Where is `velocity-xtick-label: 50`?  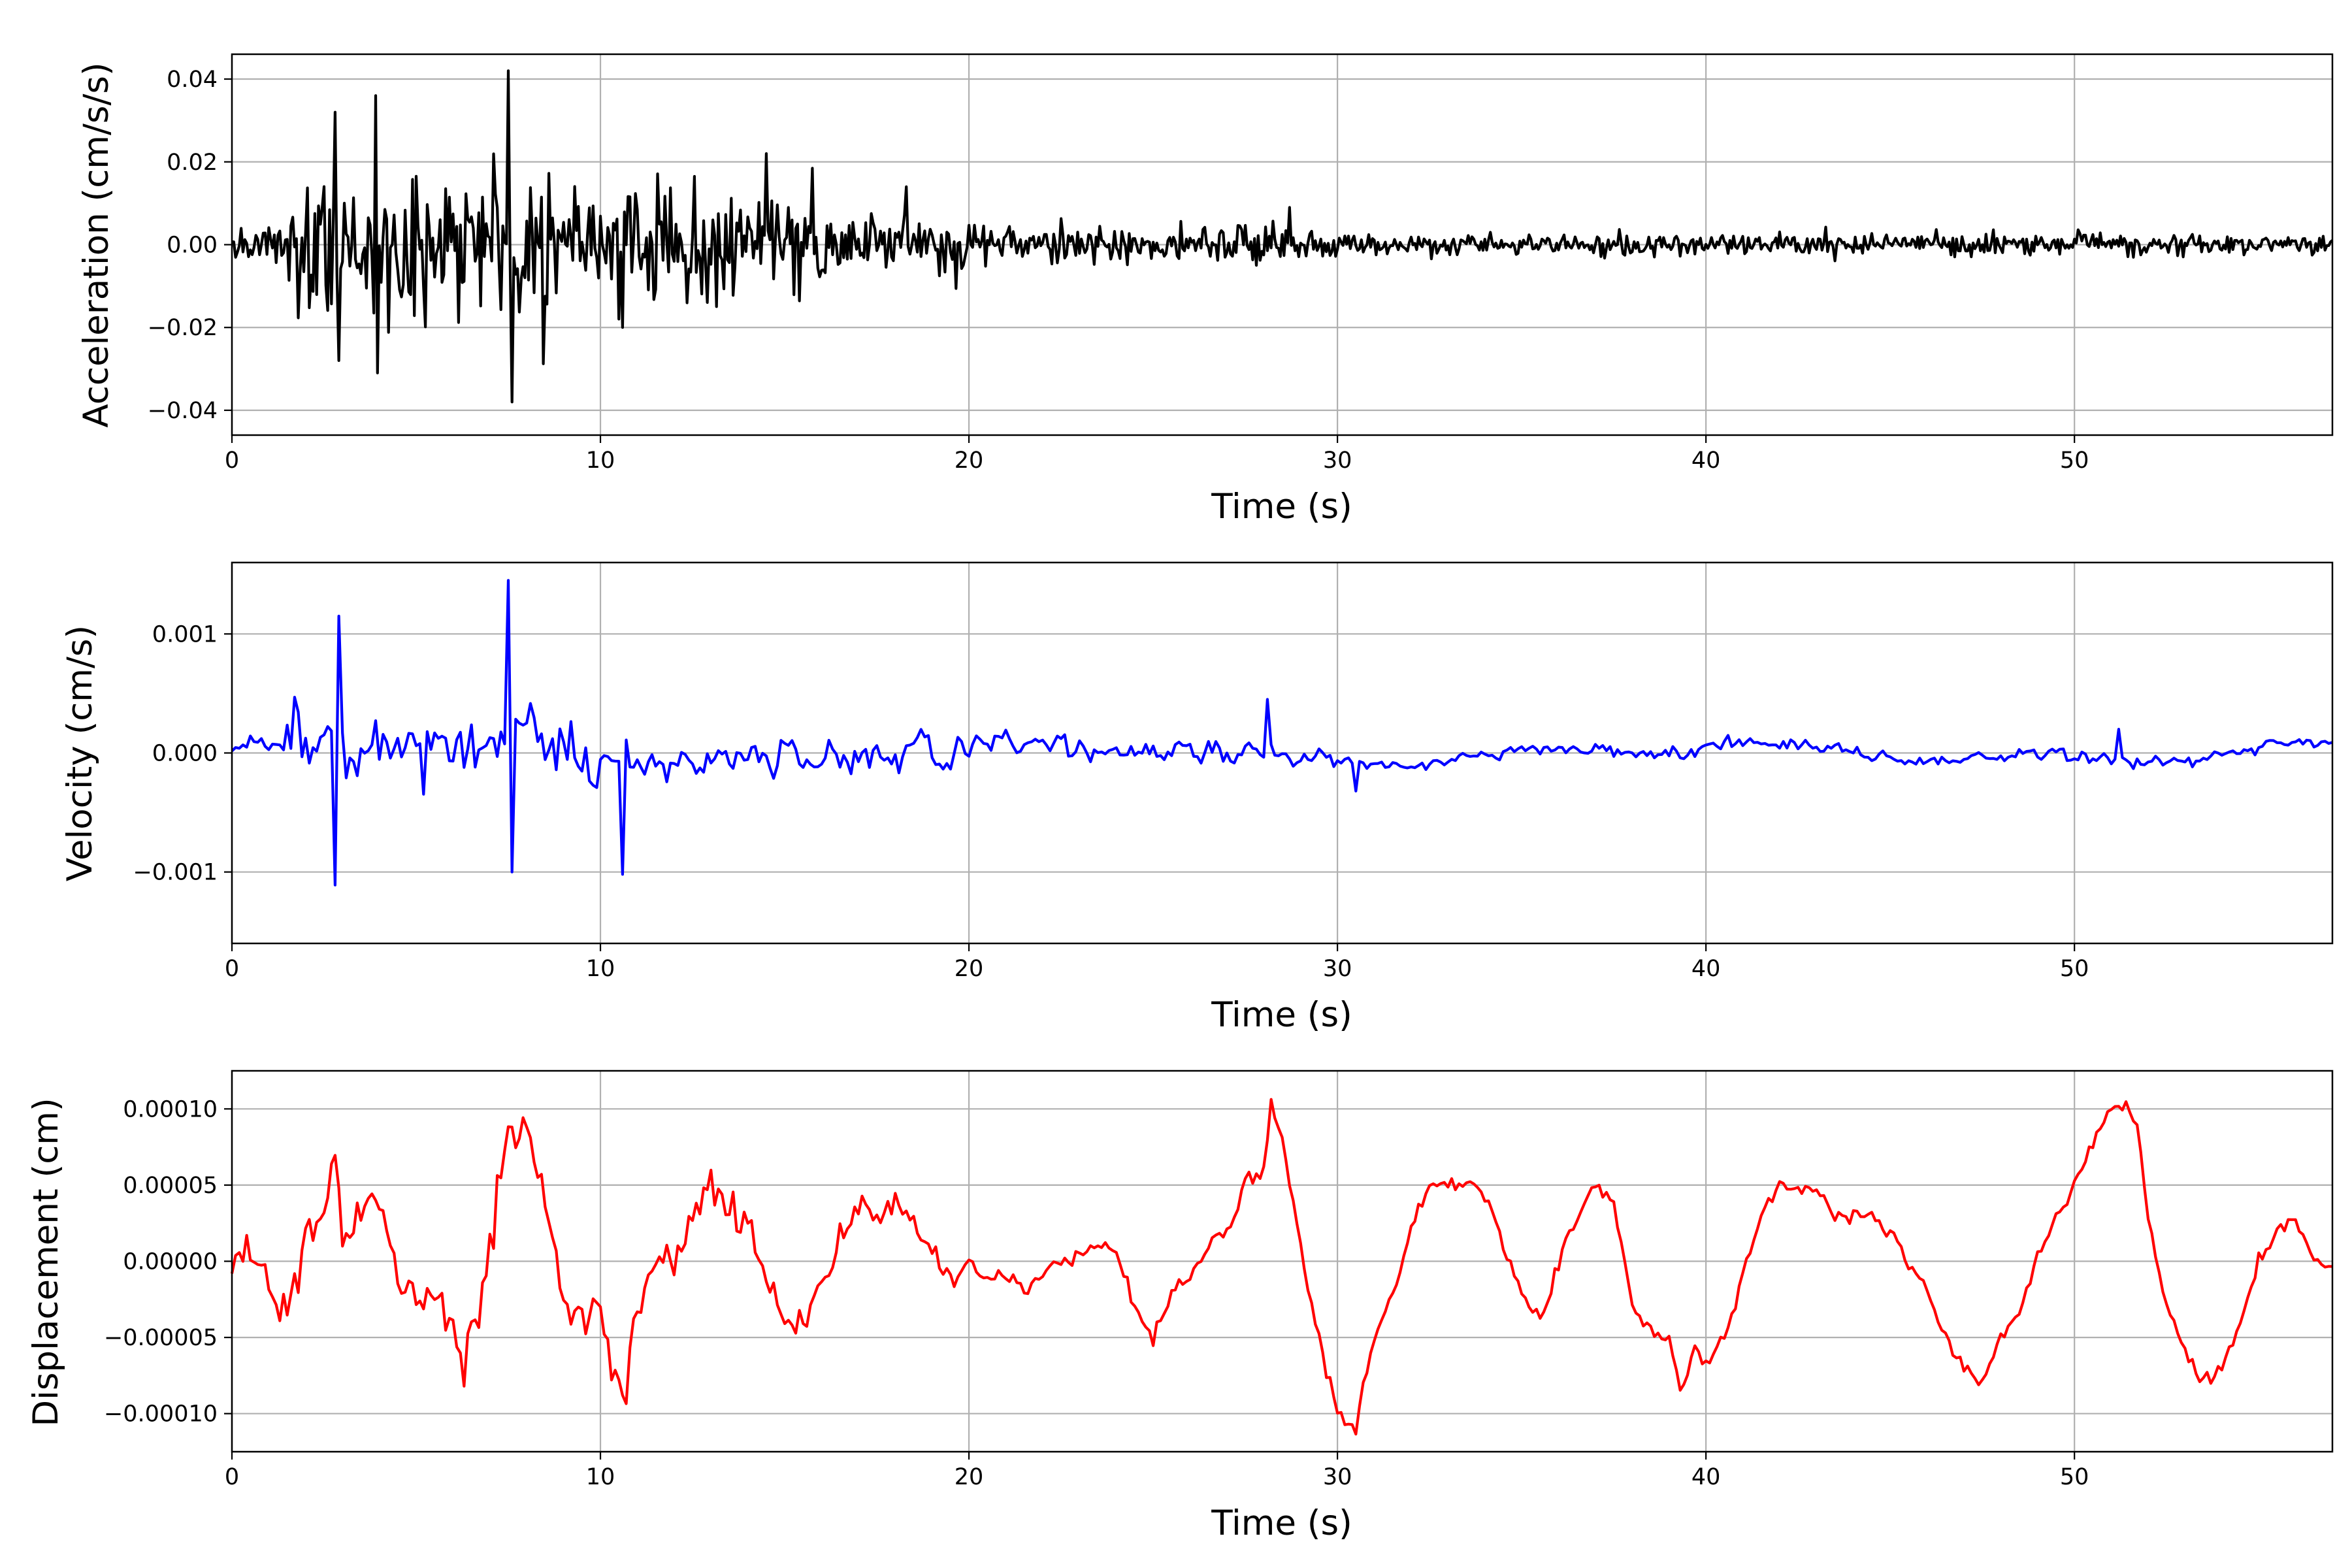 velocity-xtick-label: 50 is located at coordinates (2074, 969).